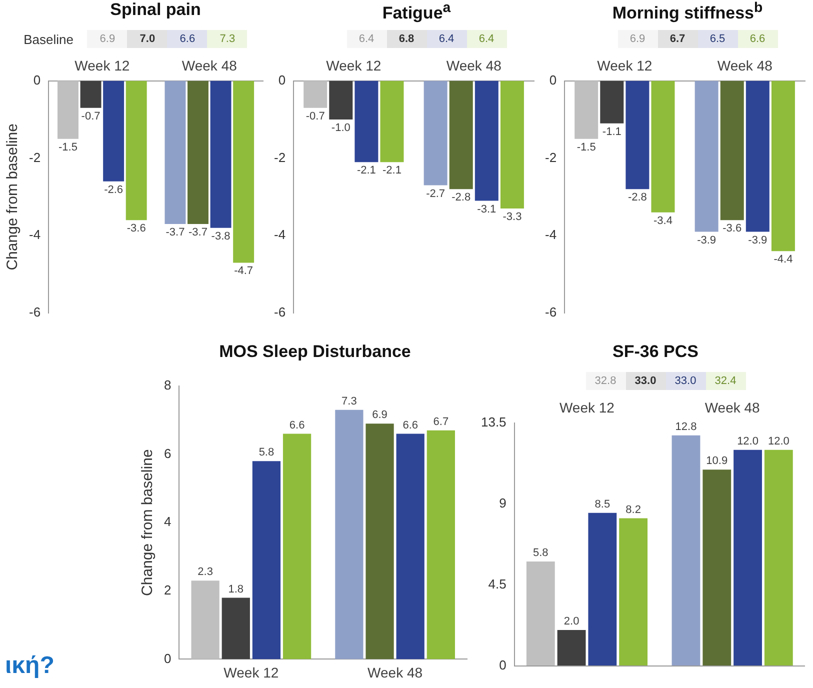 This screenshot has width=813, height=688. I want to click on text: 32.4, so click(726, 381).